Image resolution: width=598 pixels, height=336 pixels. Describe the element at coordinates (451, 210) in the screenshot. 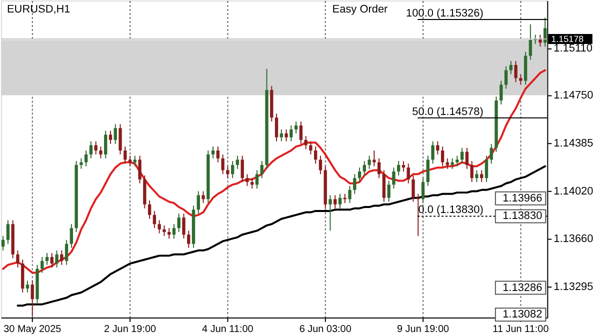

I see `ref-line-label: 0.0 (1.13830)` at that location.